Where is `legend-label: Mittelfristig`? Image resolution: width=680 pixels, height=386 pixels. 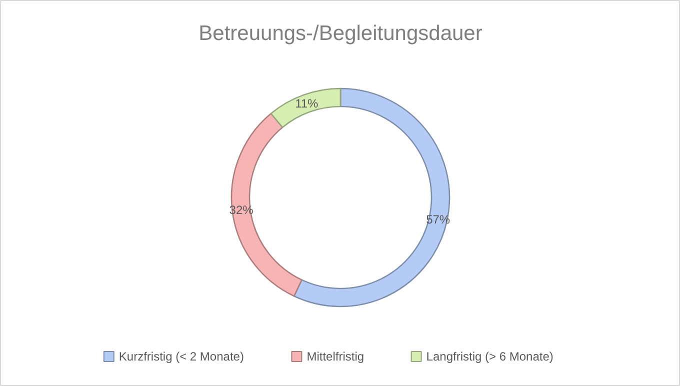 legend-label: Mittelfristig is located at coordinates (335, 357).